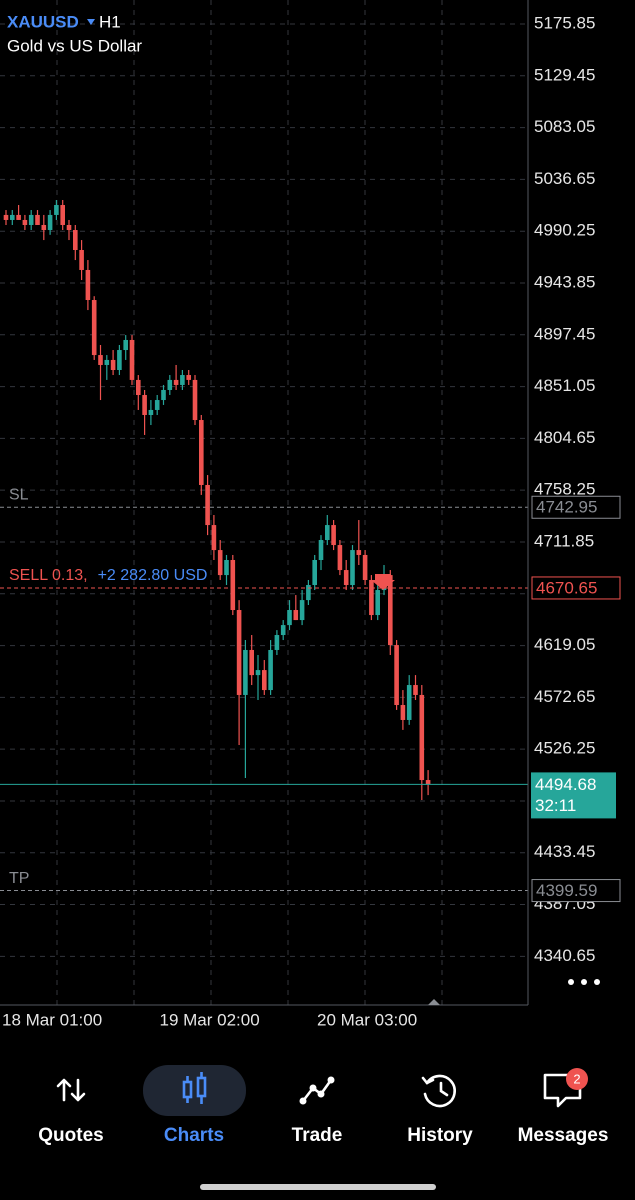 This screenshot has width=635, height=1200. Describe the element at coordinates (564, 489) in the screenshot. I see `y-tick-label: 4758.25` at that location.